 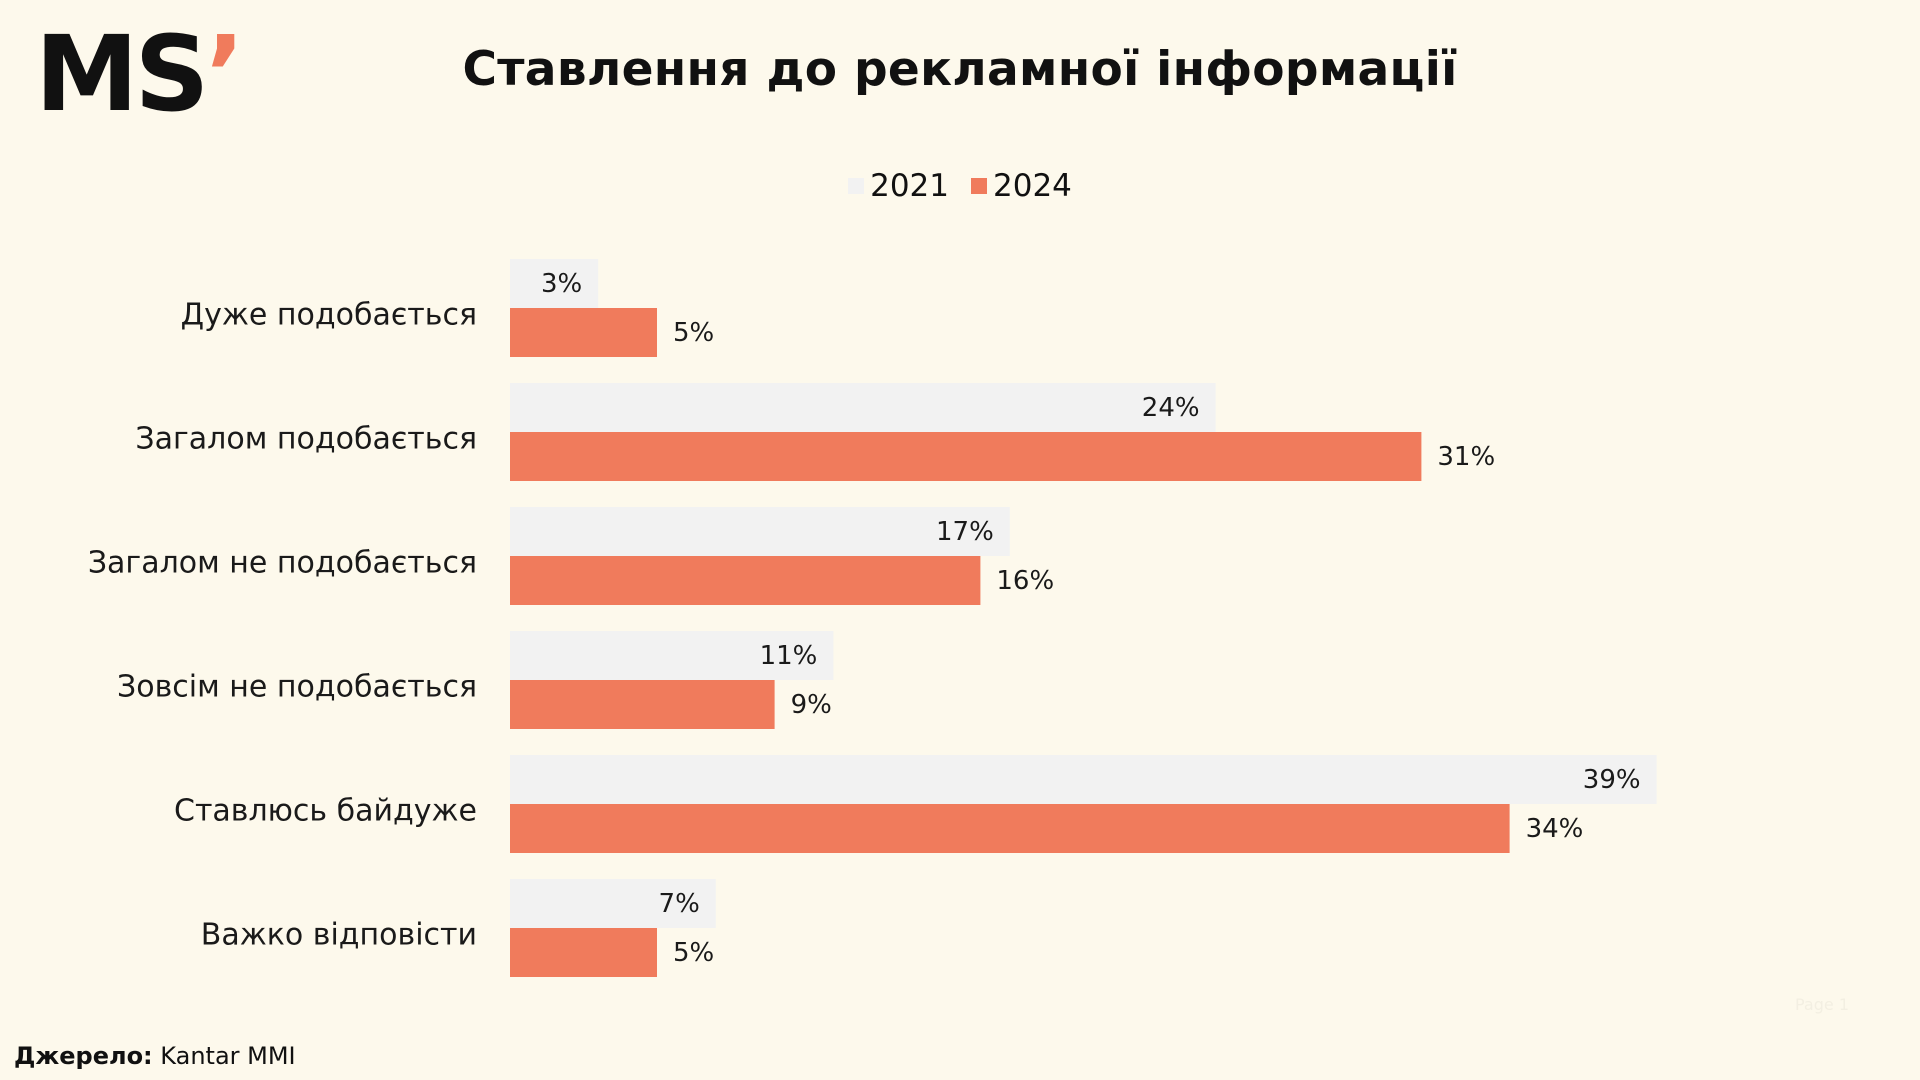 I want to click on category-label: Ставлюсь байдуже, so click(x=325, y=811).